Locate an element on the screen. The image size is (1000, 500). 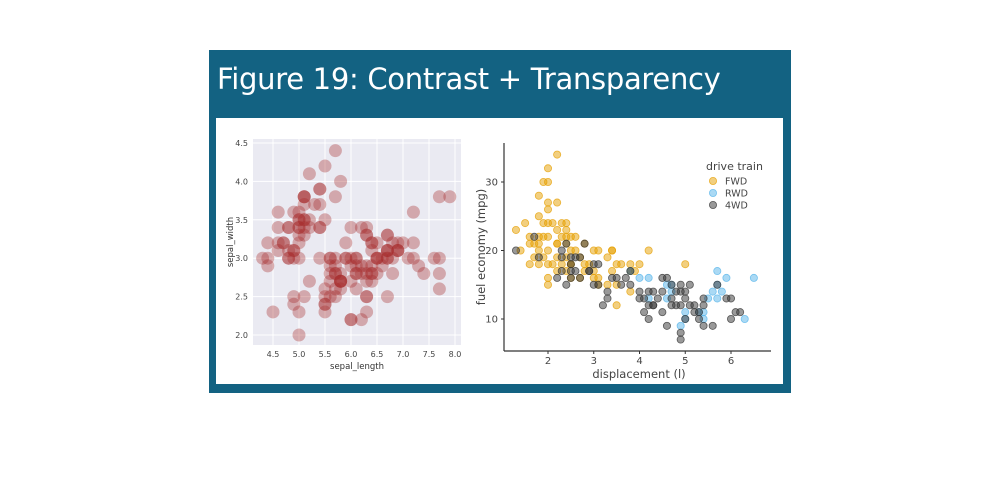
x-tick-label: 5 is located at coordinates (685, 361).